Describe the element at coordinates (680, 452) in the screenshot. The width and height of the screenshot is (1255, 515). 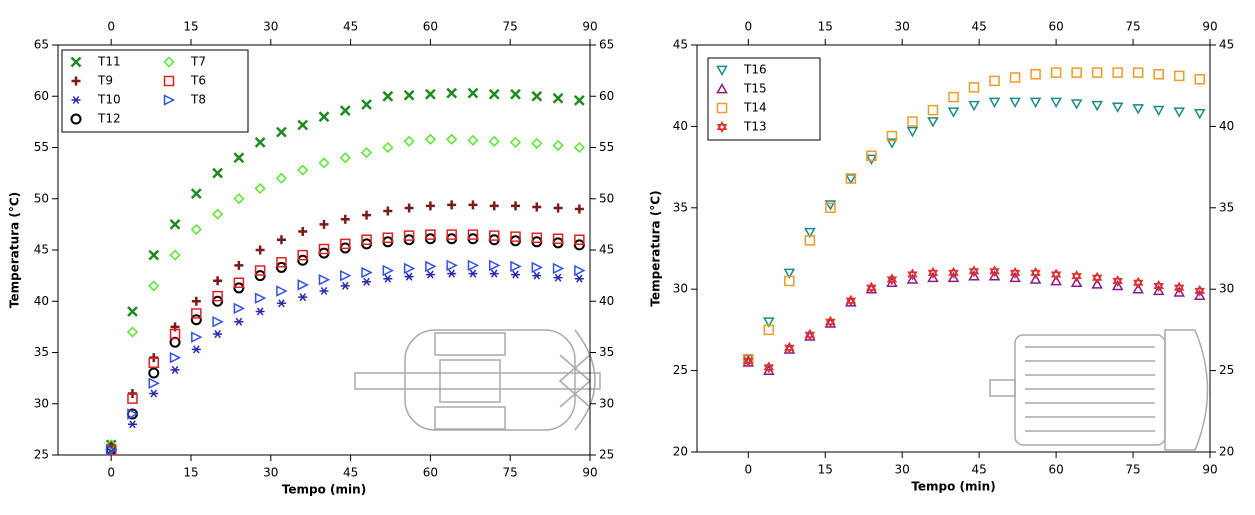
I see `y-tick-label: 20` at that location.